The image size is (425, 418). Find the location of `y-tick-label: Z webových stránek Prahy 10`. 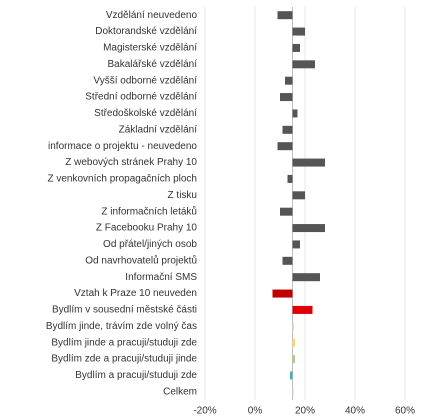

y-tick-label: Z webových stránek Prahy 10 is located at coordinates (131, 162).